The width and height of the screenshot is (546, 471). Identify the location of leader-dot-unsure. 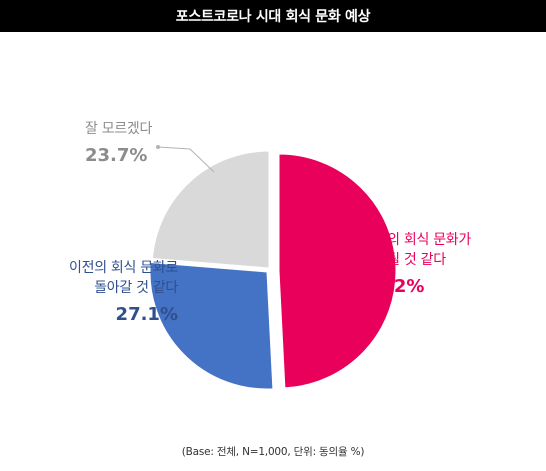
(158, 147).